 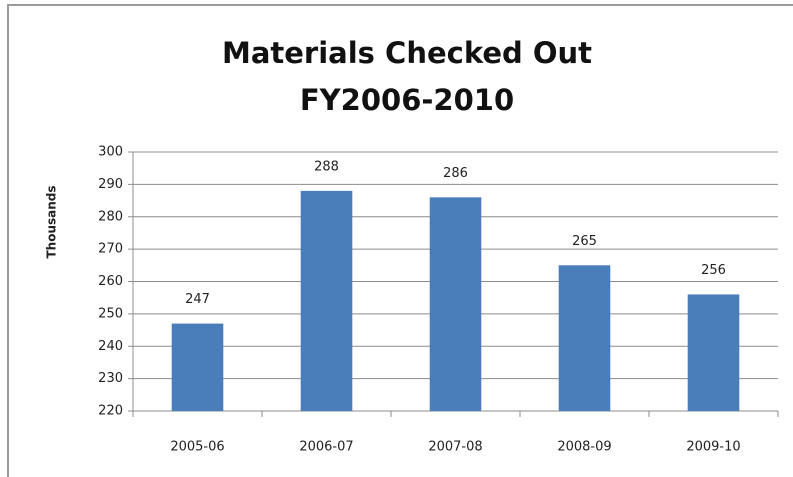 I want to click on x-tick-label: 2005-06, so click(x=197, y=447).